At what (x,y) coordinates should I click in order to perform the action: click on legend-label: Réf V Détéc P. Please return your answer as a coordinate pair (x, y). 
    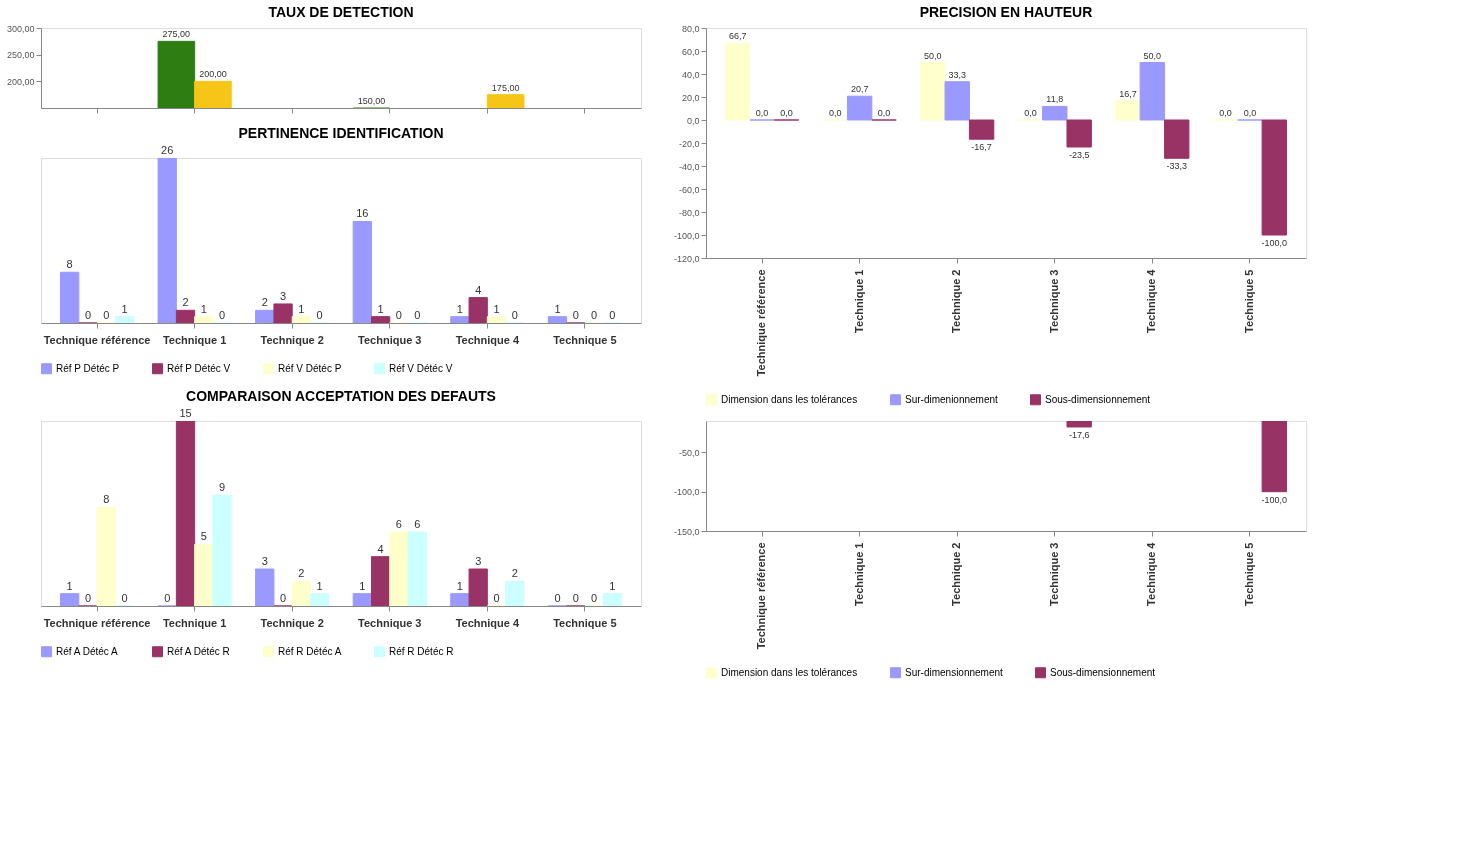
    Looking at the image, I should click on (310, 368).